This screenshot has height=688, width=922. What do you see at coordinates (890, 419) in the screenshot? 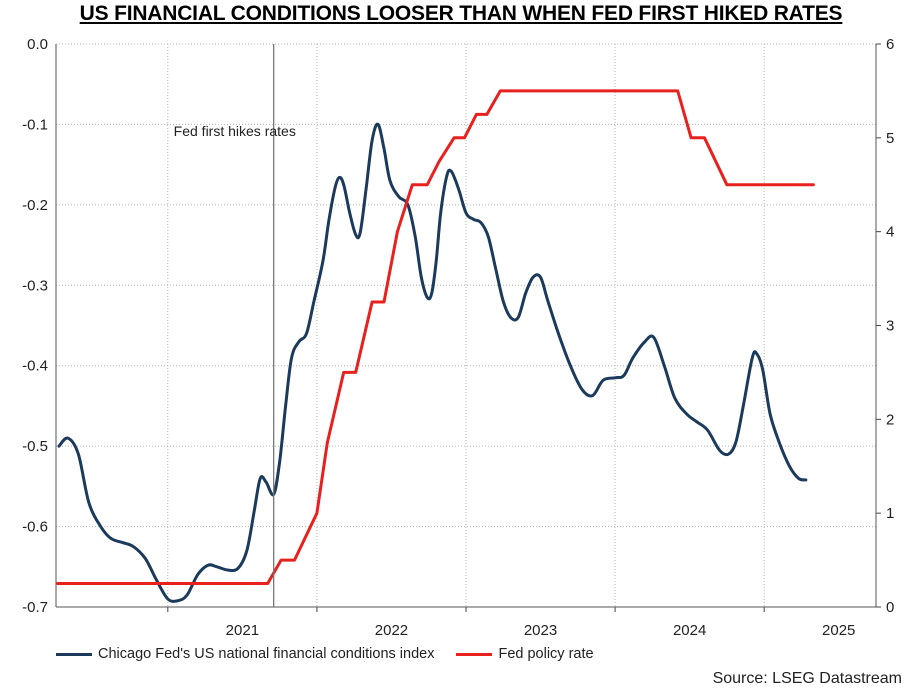
I see `y-right-tick-label: 2` at bounding box center [890, 419].